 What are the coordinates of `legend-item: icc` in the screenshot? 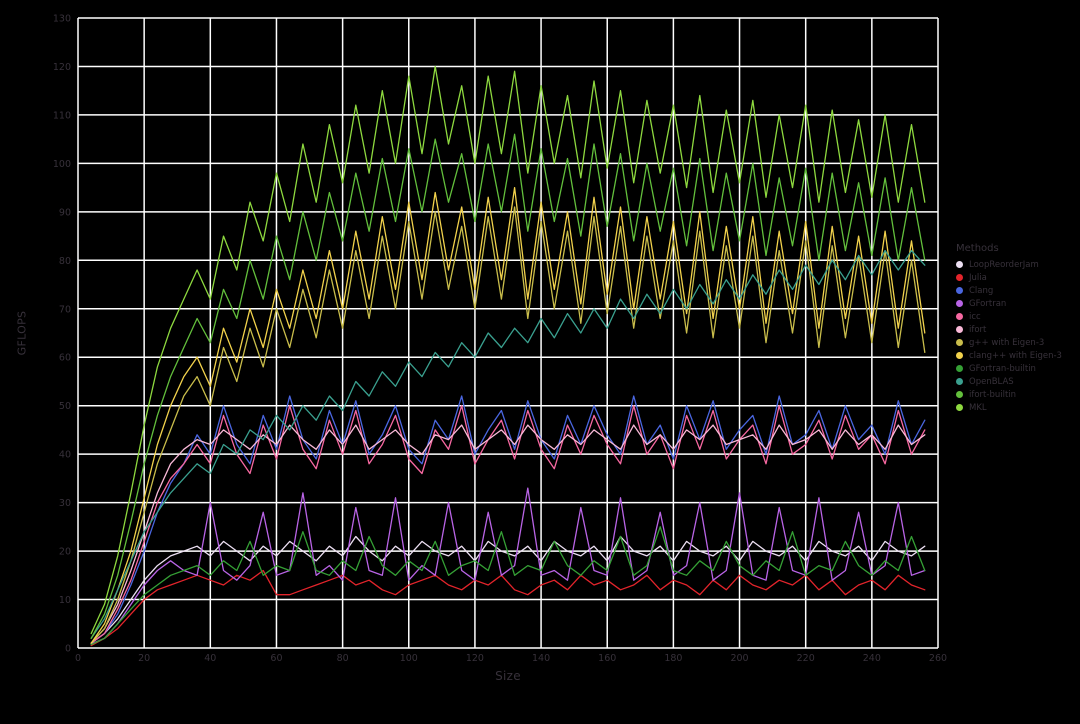 It's located at (1009, 316).